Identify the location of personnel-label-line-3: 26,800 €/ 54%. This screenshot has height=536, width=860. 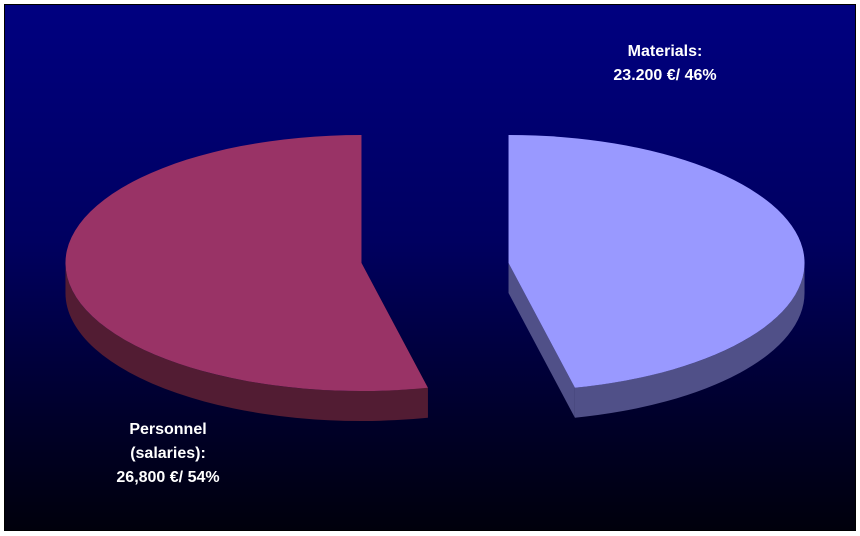
(168, 477).